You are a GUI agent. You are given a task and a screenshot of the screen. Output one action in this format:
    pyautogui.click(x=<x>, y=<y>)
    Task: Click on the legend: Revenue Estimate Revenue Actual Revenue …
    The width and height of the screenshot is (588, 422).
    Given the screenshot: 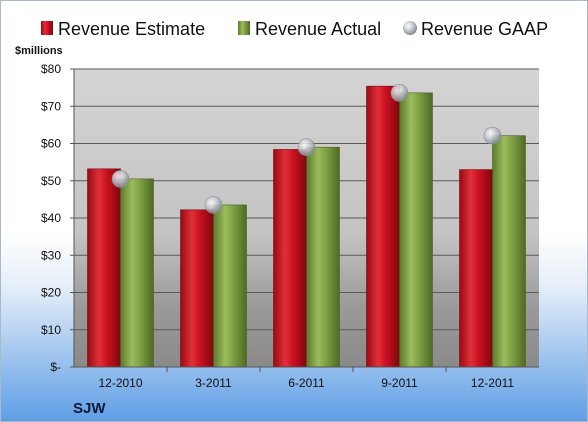 What is the action you would take?
    pyautogui.click(x=294, y=29)
    